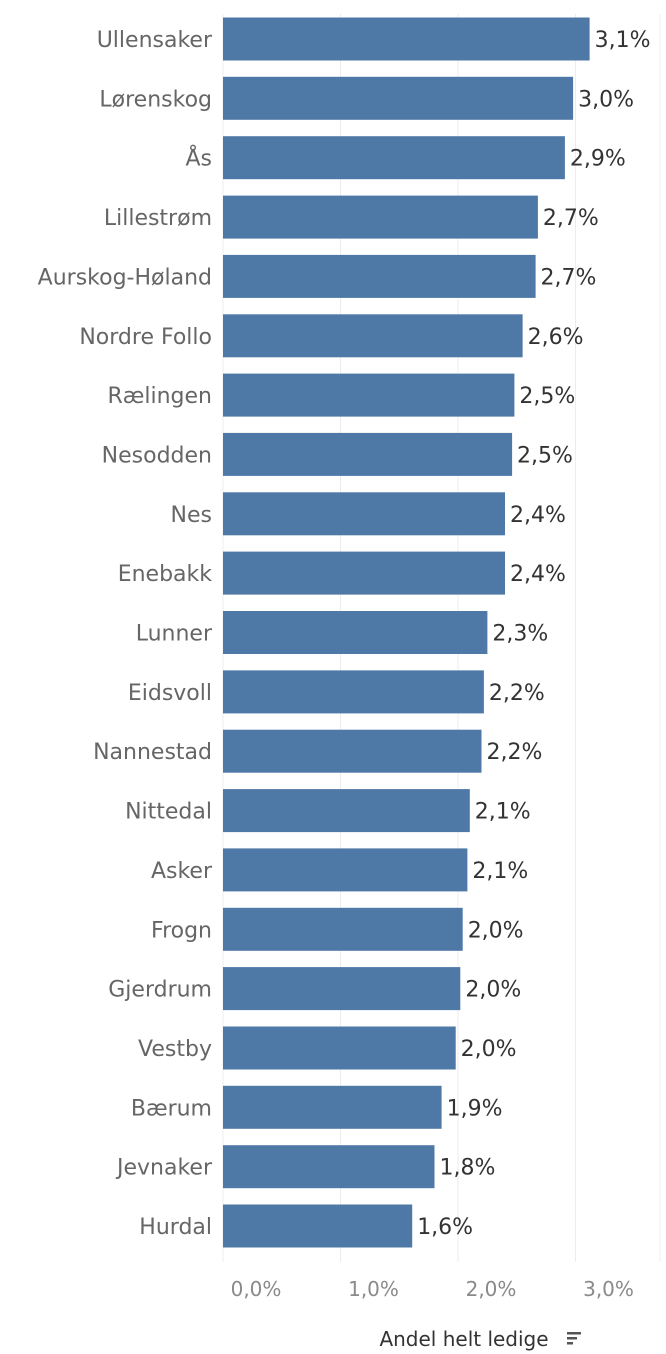  Describe the element at coordinates (432, 1289) in the screenshot. I see `x-axis-ticks: 0,0% 1,0% 2,0% 3,0%` at that location.